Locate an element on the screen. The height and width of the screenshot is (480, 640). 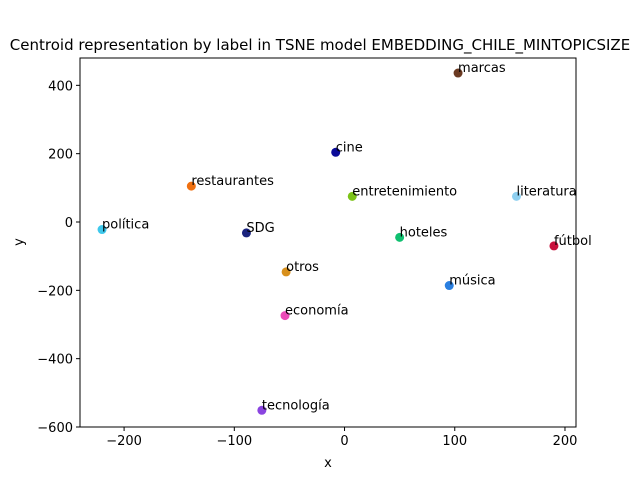
y-tick-label: −200 is located at coordinates (55, 291).